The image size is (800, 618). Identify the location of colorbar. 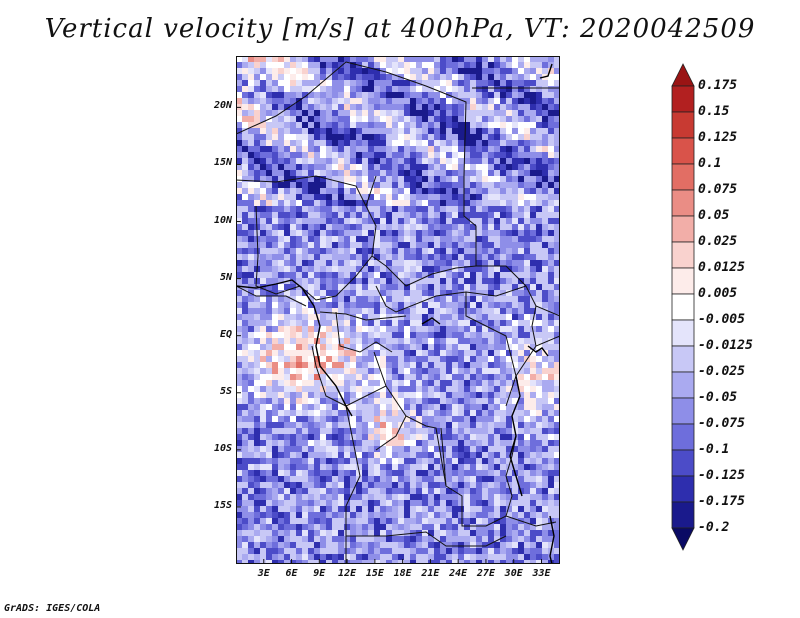
(683, 307).